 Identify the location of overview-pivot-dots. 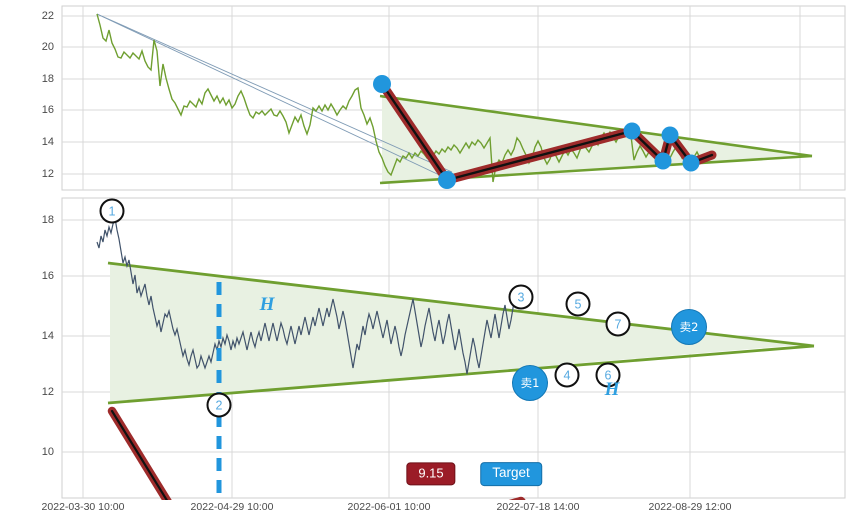
(536, 132).